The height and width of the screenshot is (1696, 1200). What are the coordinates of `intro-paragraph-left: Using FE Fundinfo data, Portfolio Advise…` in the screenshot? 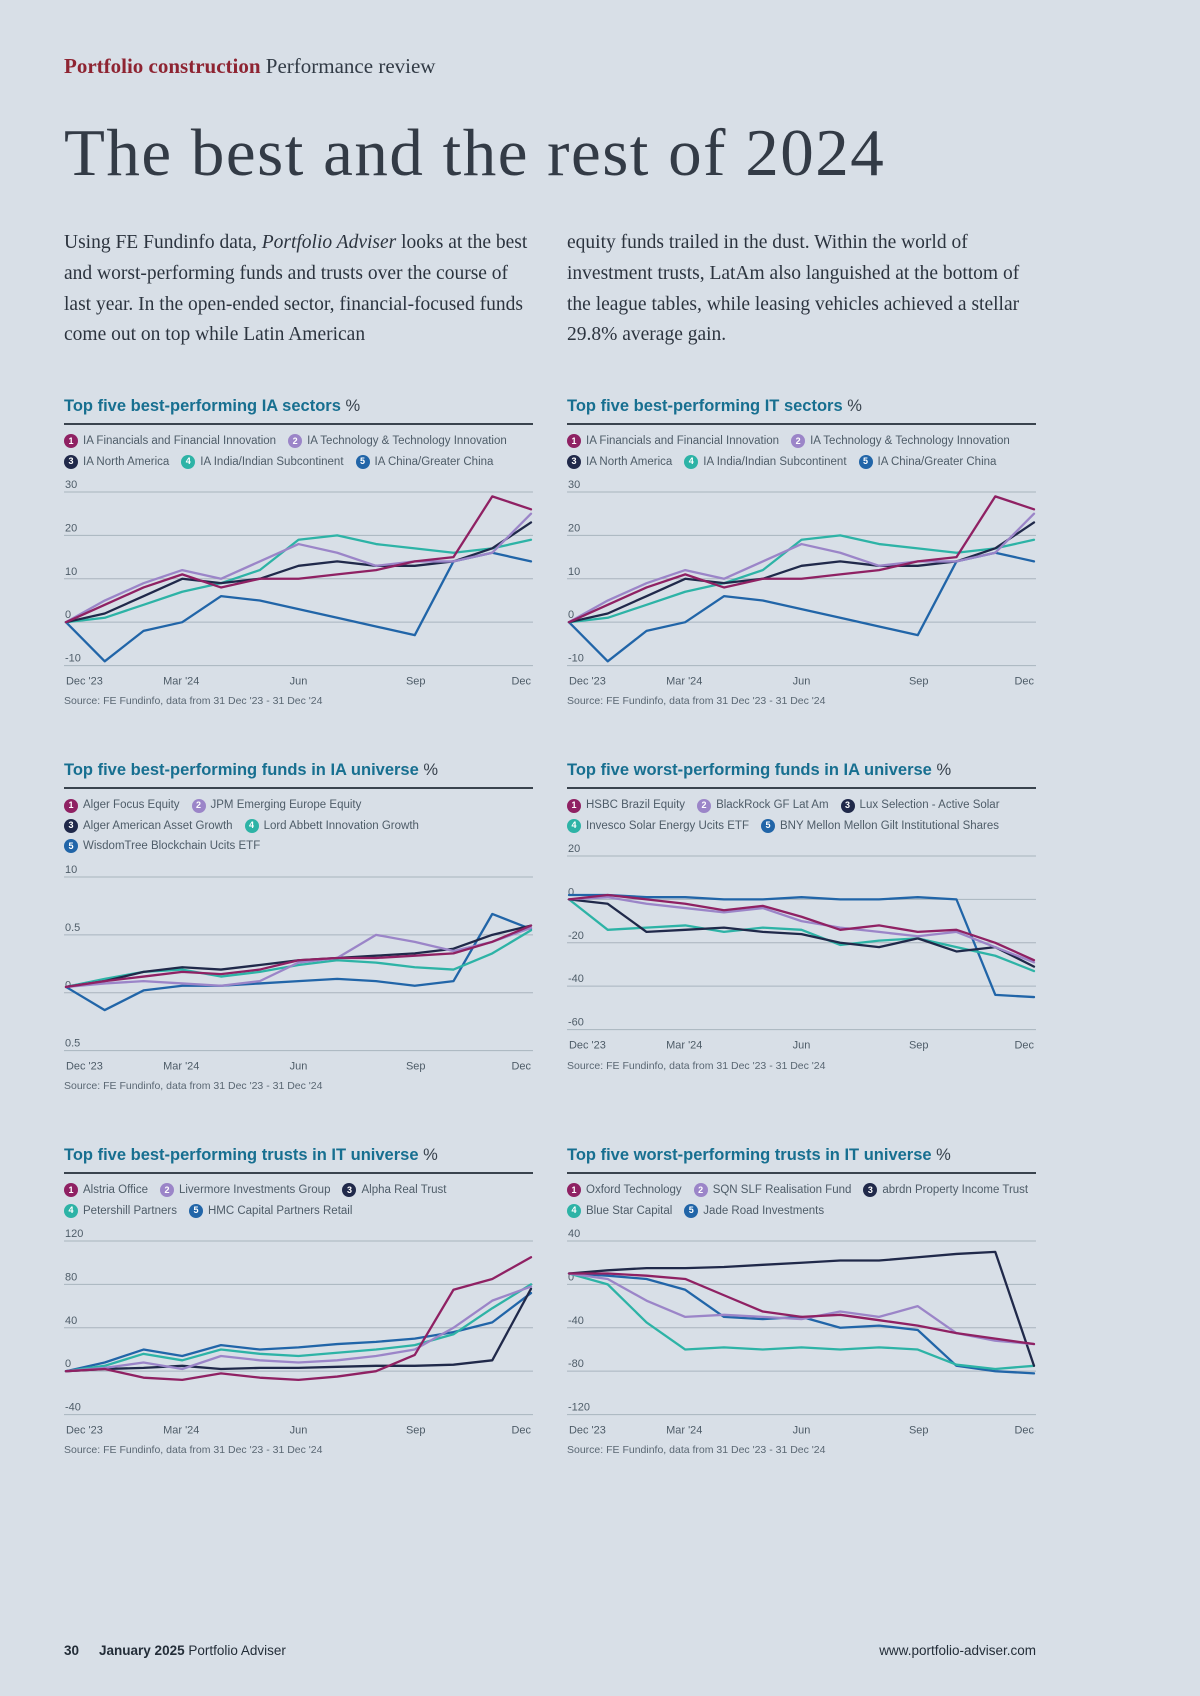 It's located at (298, 289).